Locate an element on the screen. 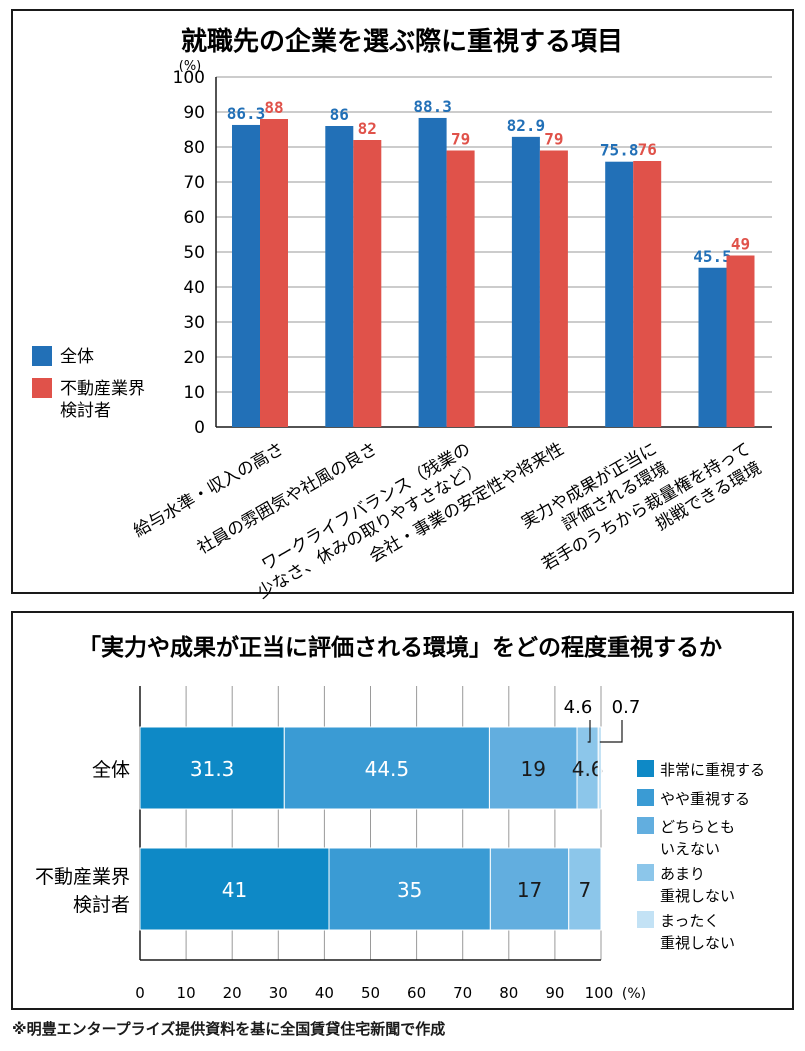 Image resolution: width=805 pixels, height=1051 pixels. x-tick-label: 80 is located at coordinates (508, 993).